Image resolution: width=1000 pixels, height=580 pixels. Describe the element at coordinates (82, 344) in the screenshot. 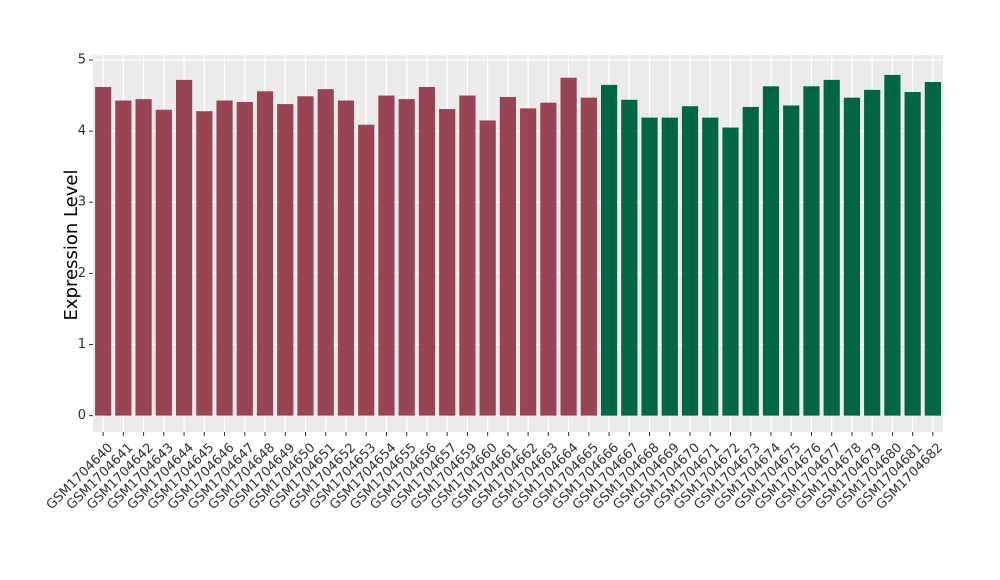

I see `y-tick-label: 1` at that location.